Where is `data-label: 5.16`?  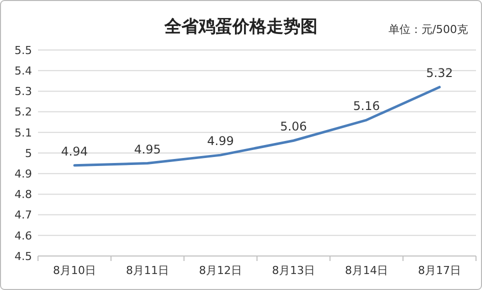 data-label: 5.16 is located at coordinates (366, 106).